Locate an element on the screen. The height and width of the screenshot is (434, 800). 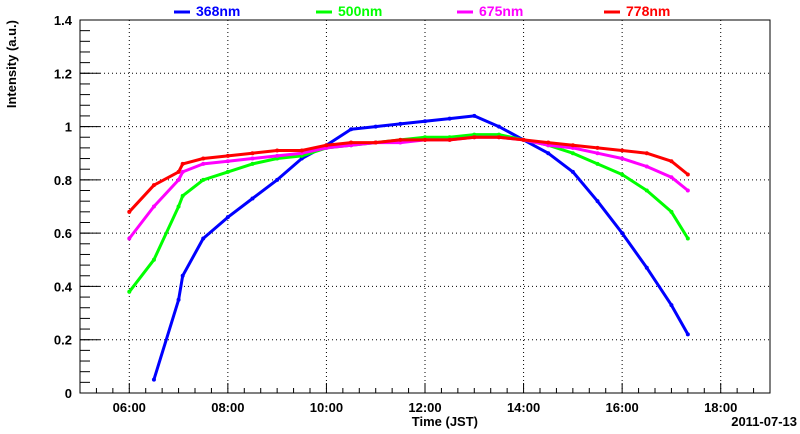
date-label: 2011-07-13 is located at coordinates (764, 421).